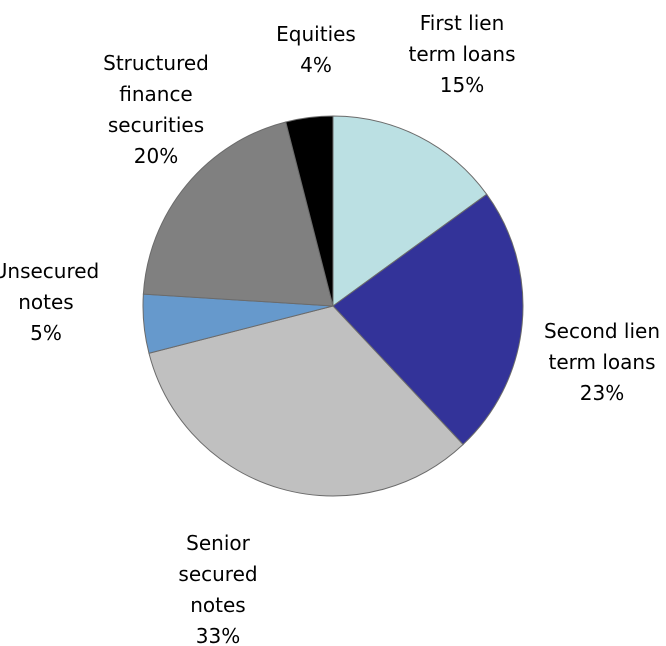 This screenshot has width=666, height=646. Describe the element at coordinates (316, 65) in the screenshot. I see `data-label: 4%` at that location.